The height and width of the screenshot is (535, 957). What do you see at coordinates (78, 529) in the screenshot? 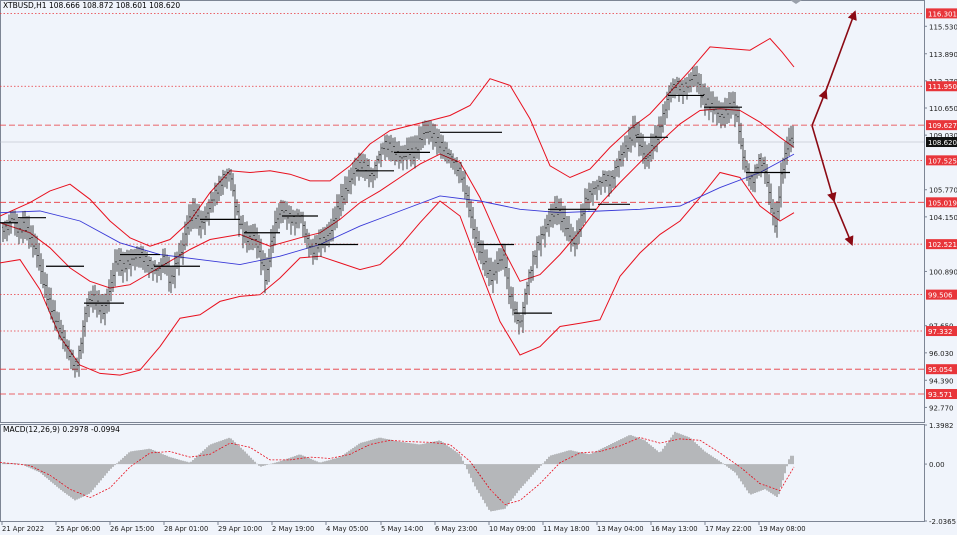
I see `time-tick-label: 25 Apr 06:00` at bounding box center [78, 529].